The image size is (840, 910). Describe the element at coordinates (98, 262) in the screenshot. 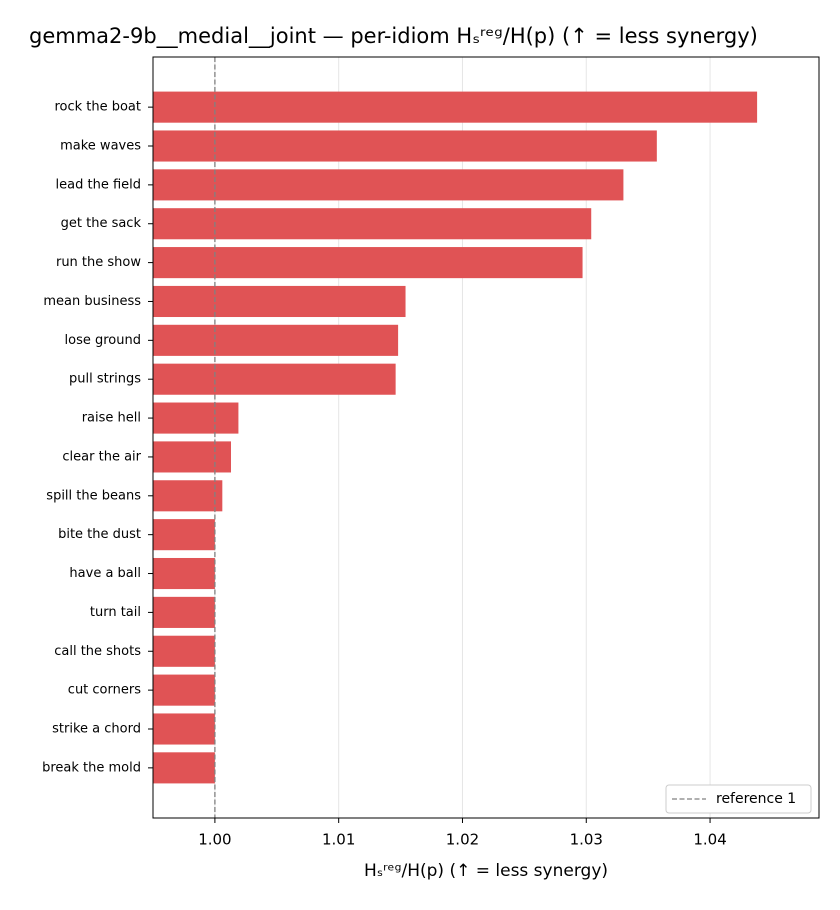

I see `y-tick-label: run the show` at that location.